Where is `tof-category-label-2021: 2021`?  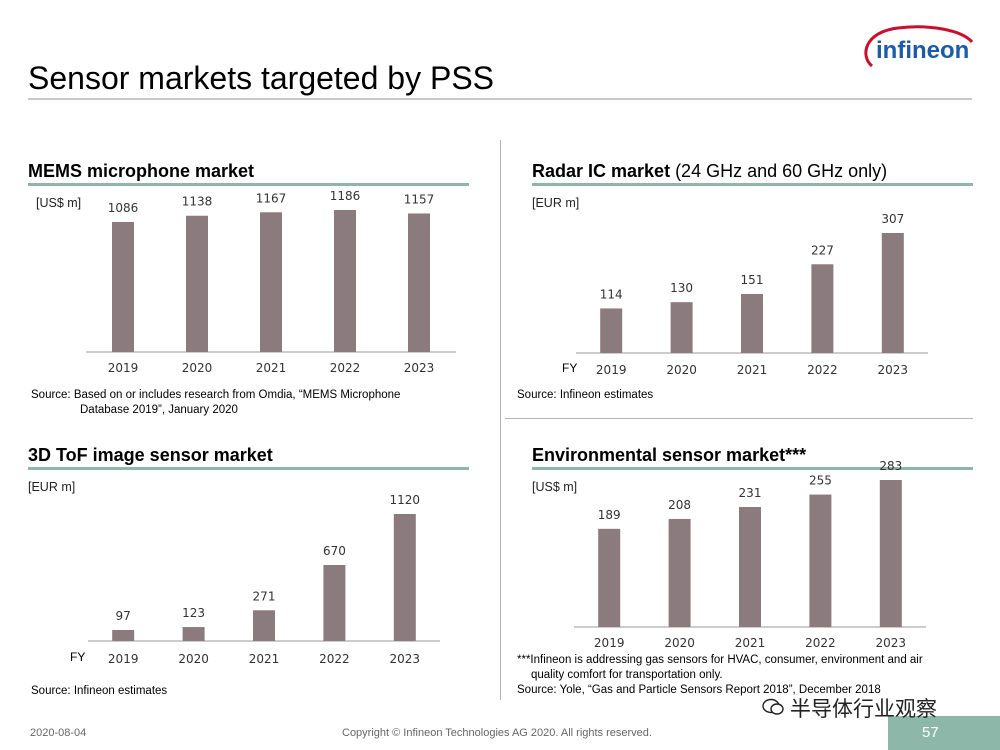 tof-category-label-2021: 2021 is located at coordinates (264, 659).